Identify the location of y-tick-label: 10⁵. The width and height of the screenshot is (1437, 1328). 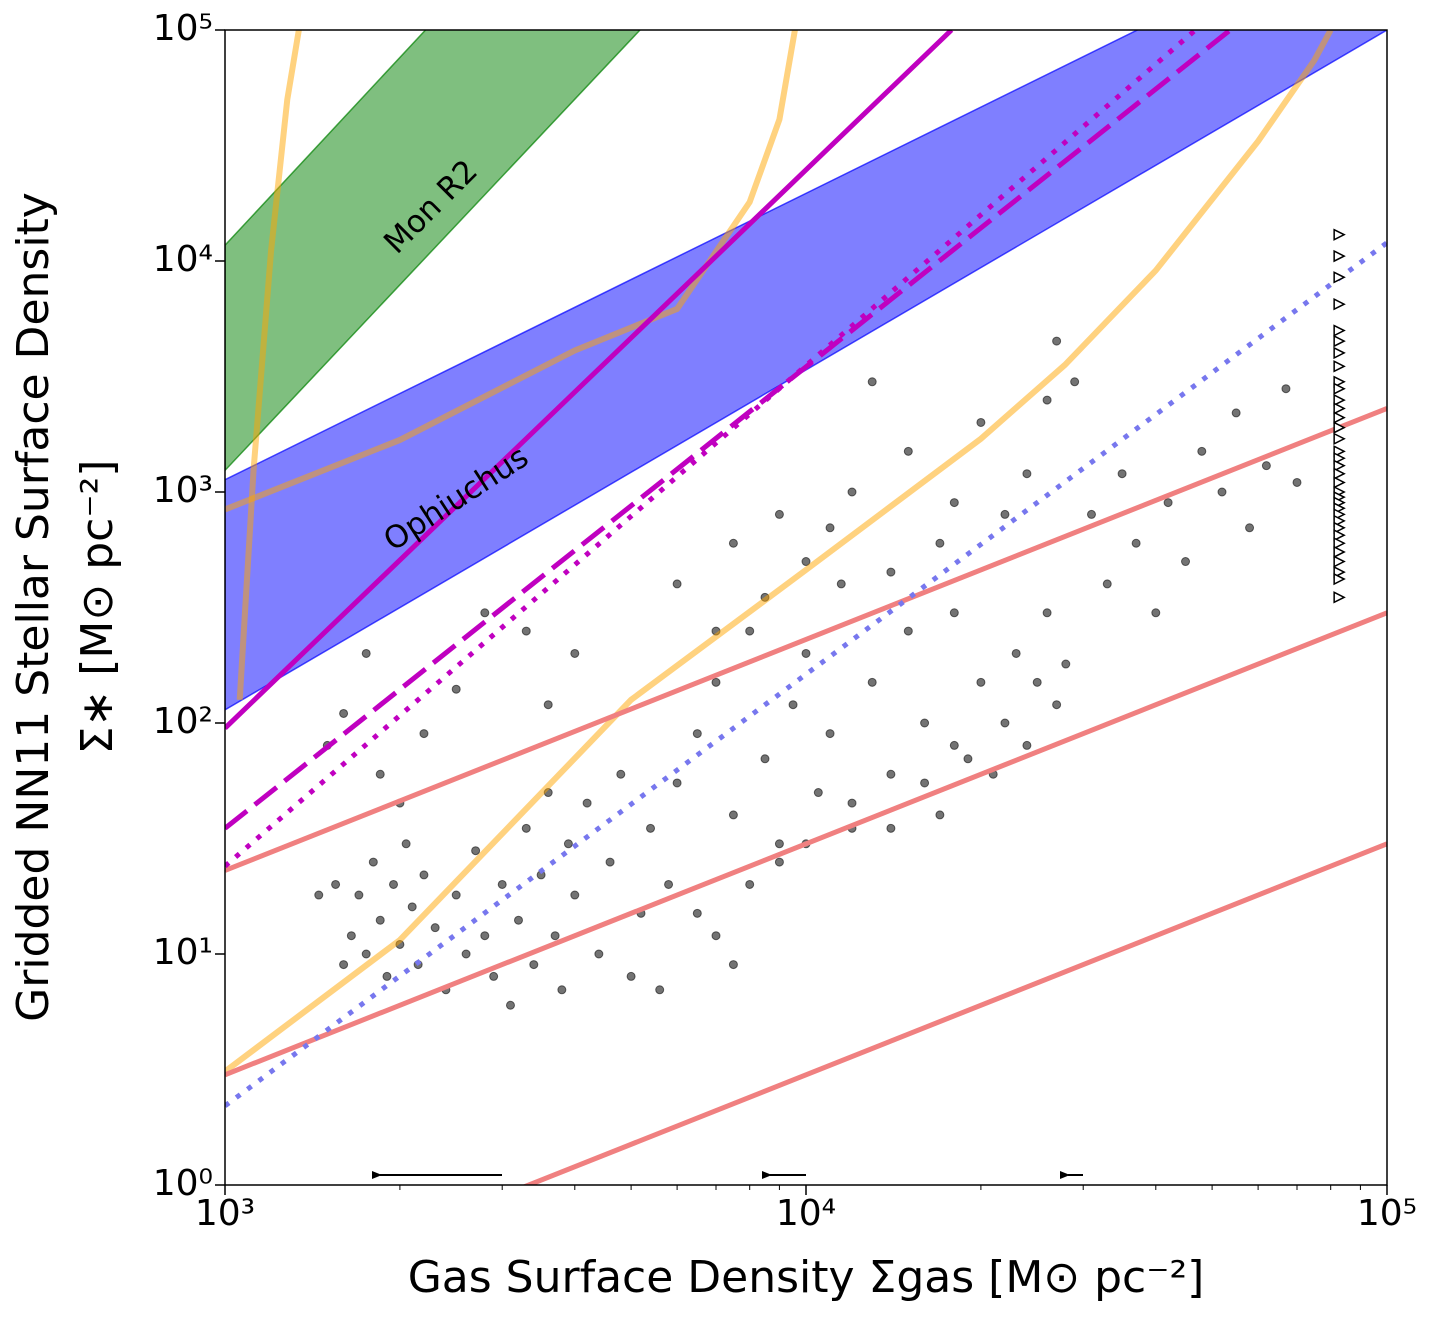
(183, 28).